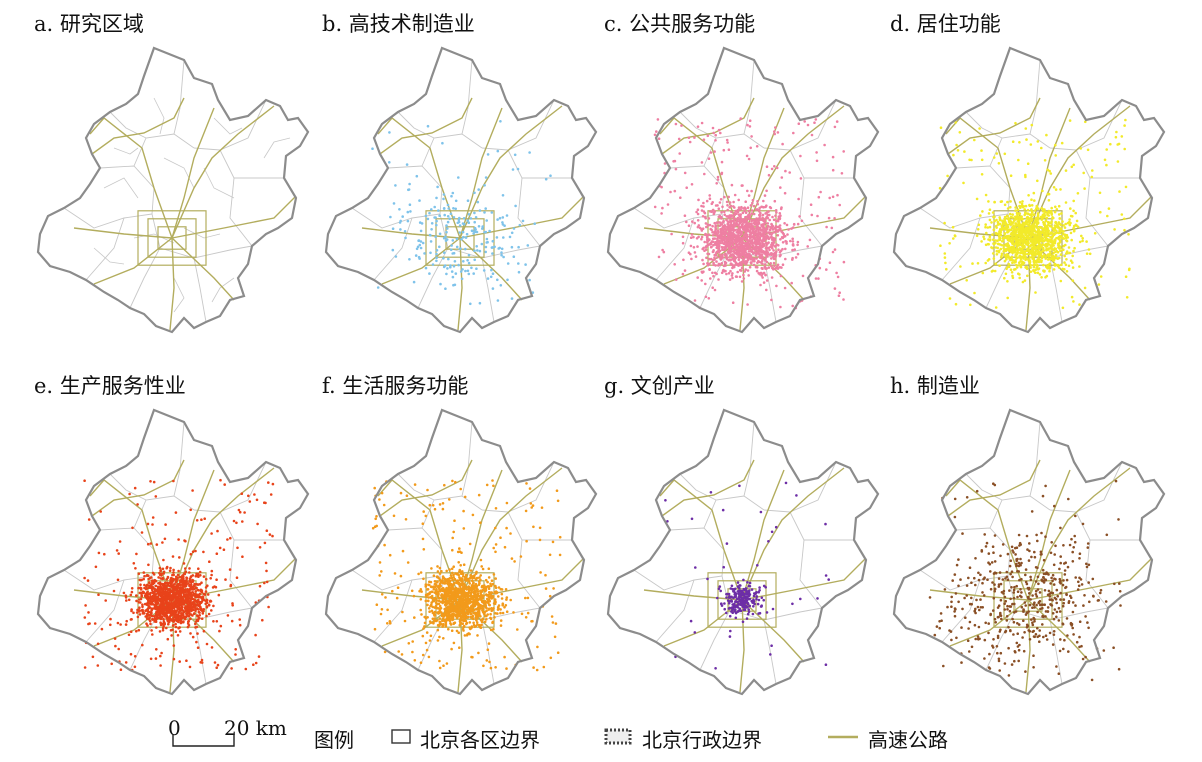 The height and width of the screenshot is (762, 1202). What do you see at coordinates (172, 238) in the screenshot?
I see `ring-road` at bounding box center [172, 238].